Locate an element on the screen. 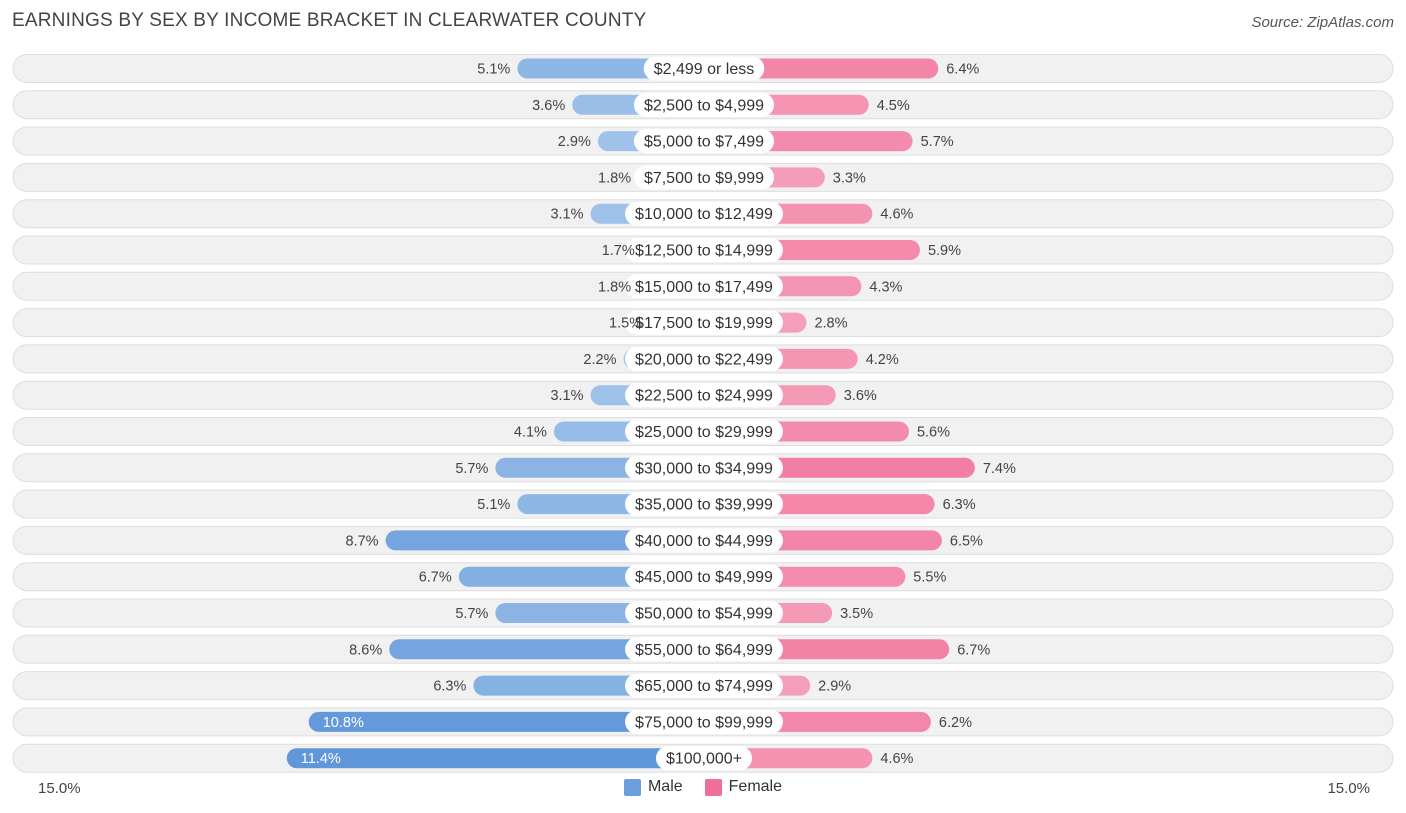 This screenshot has height=813, width=1406. category-label: $7,500 to $9,999 is located at coordinates (704, 178).